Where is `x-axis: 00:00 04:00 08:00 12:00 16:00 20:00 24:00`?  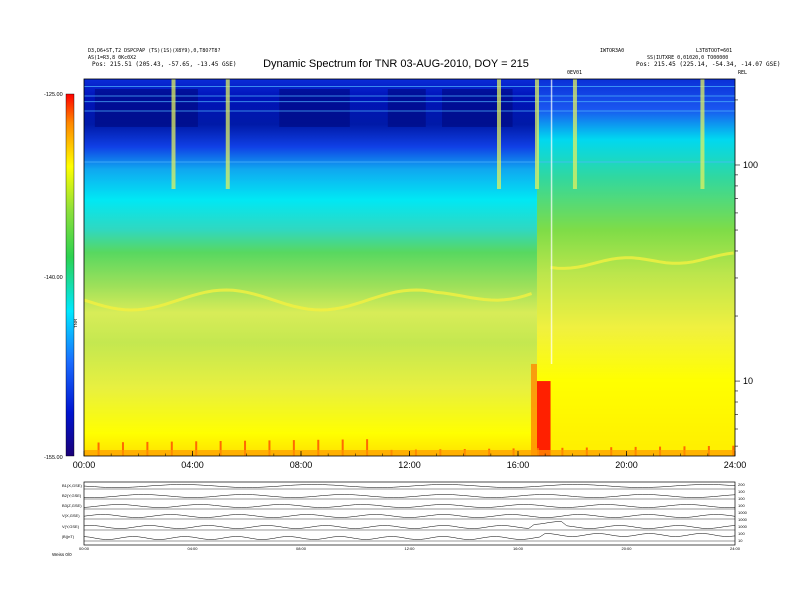 x-axis: 00:00 04:00 08:00 12:00 16:00 20:00 24:00 is located at coordinates (410, 460).